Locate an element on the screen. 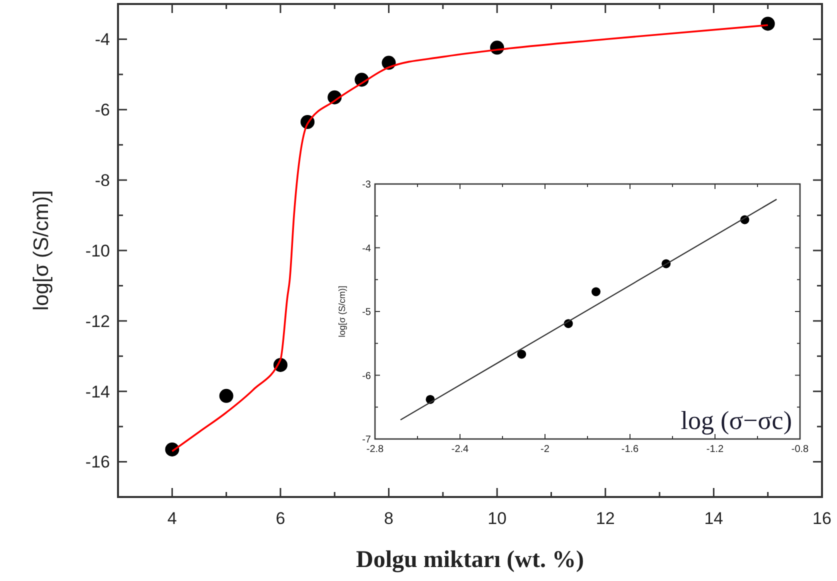 Image resolution: width=837 pixels, height=581 pixels. annotation: log (σ−σc) is located at coordinates (736, 420).